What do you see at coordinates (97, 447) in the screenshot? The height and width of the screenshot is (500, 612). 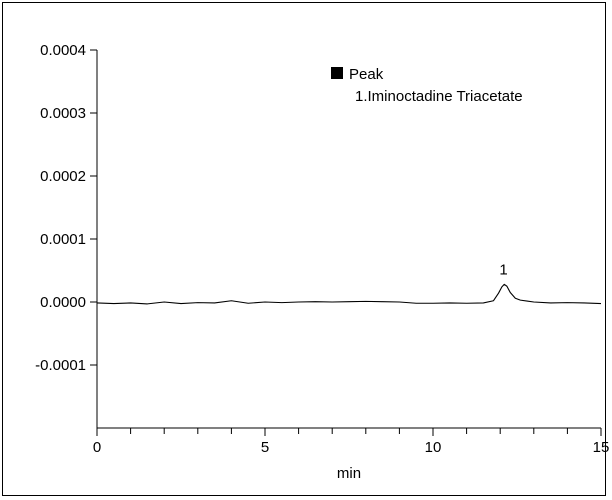 I see `x-tick-label: 0` at bounding box center [97, 447].